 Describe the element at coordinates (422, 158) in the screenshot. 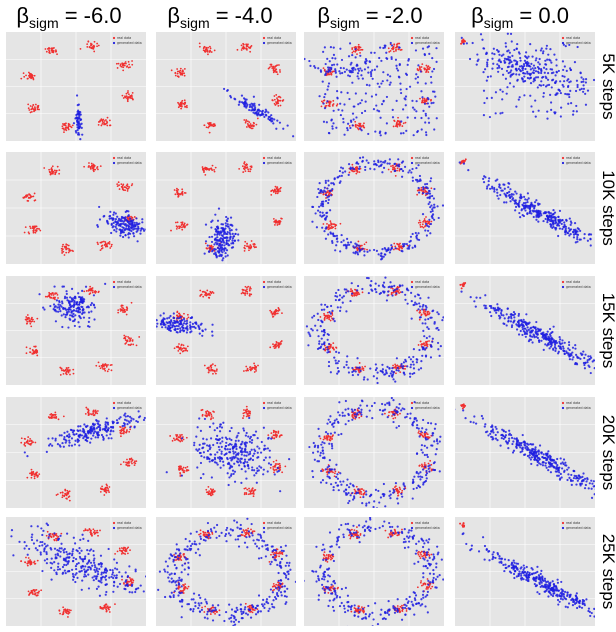

I see `legend-label-real: real data` at that location.